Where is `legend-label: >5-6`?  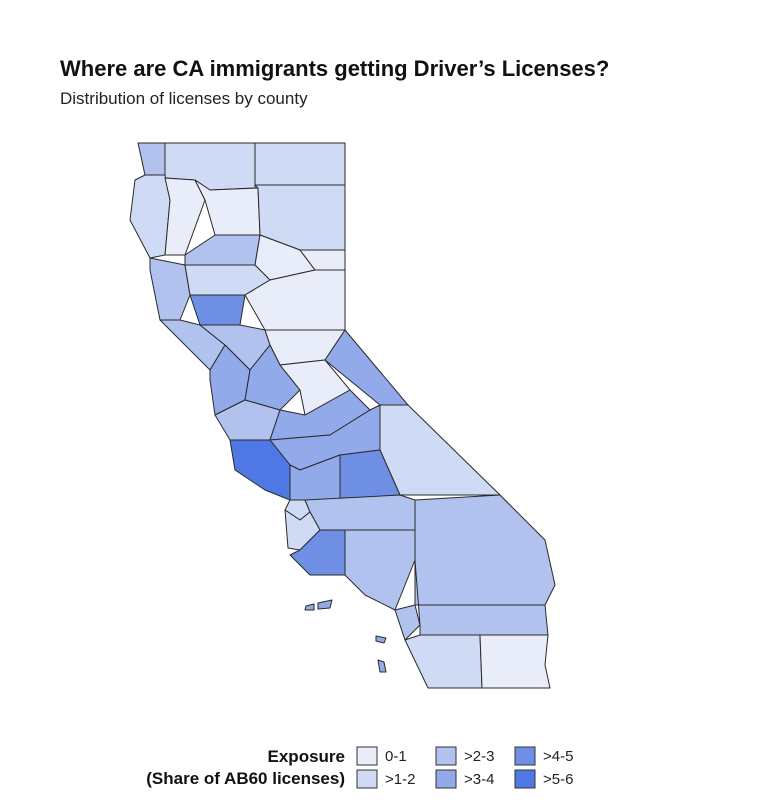 legend-label: >5-6 is located at coordinates (558, 779).